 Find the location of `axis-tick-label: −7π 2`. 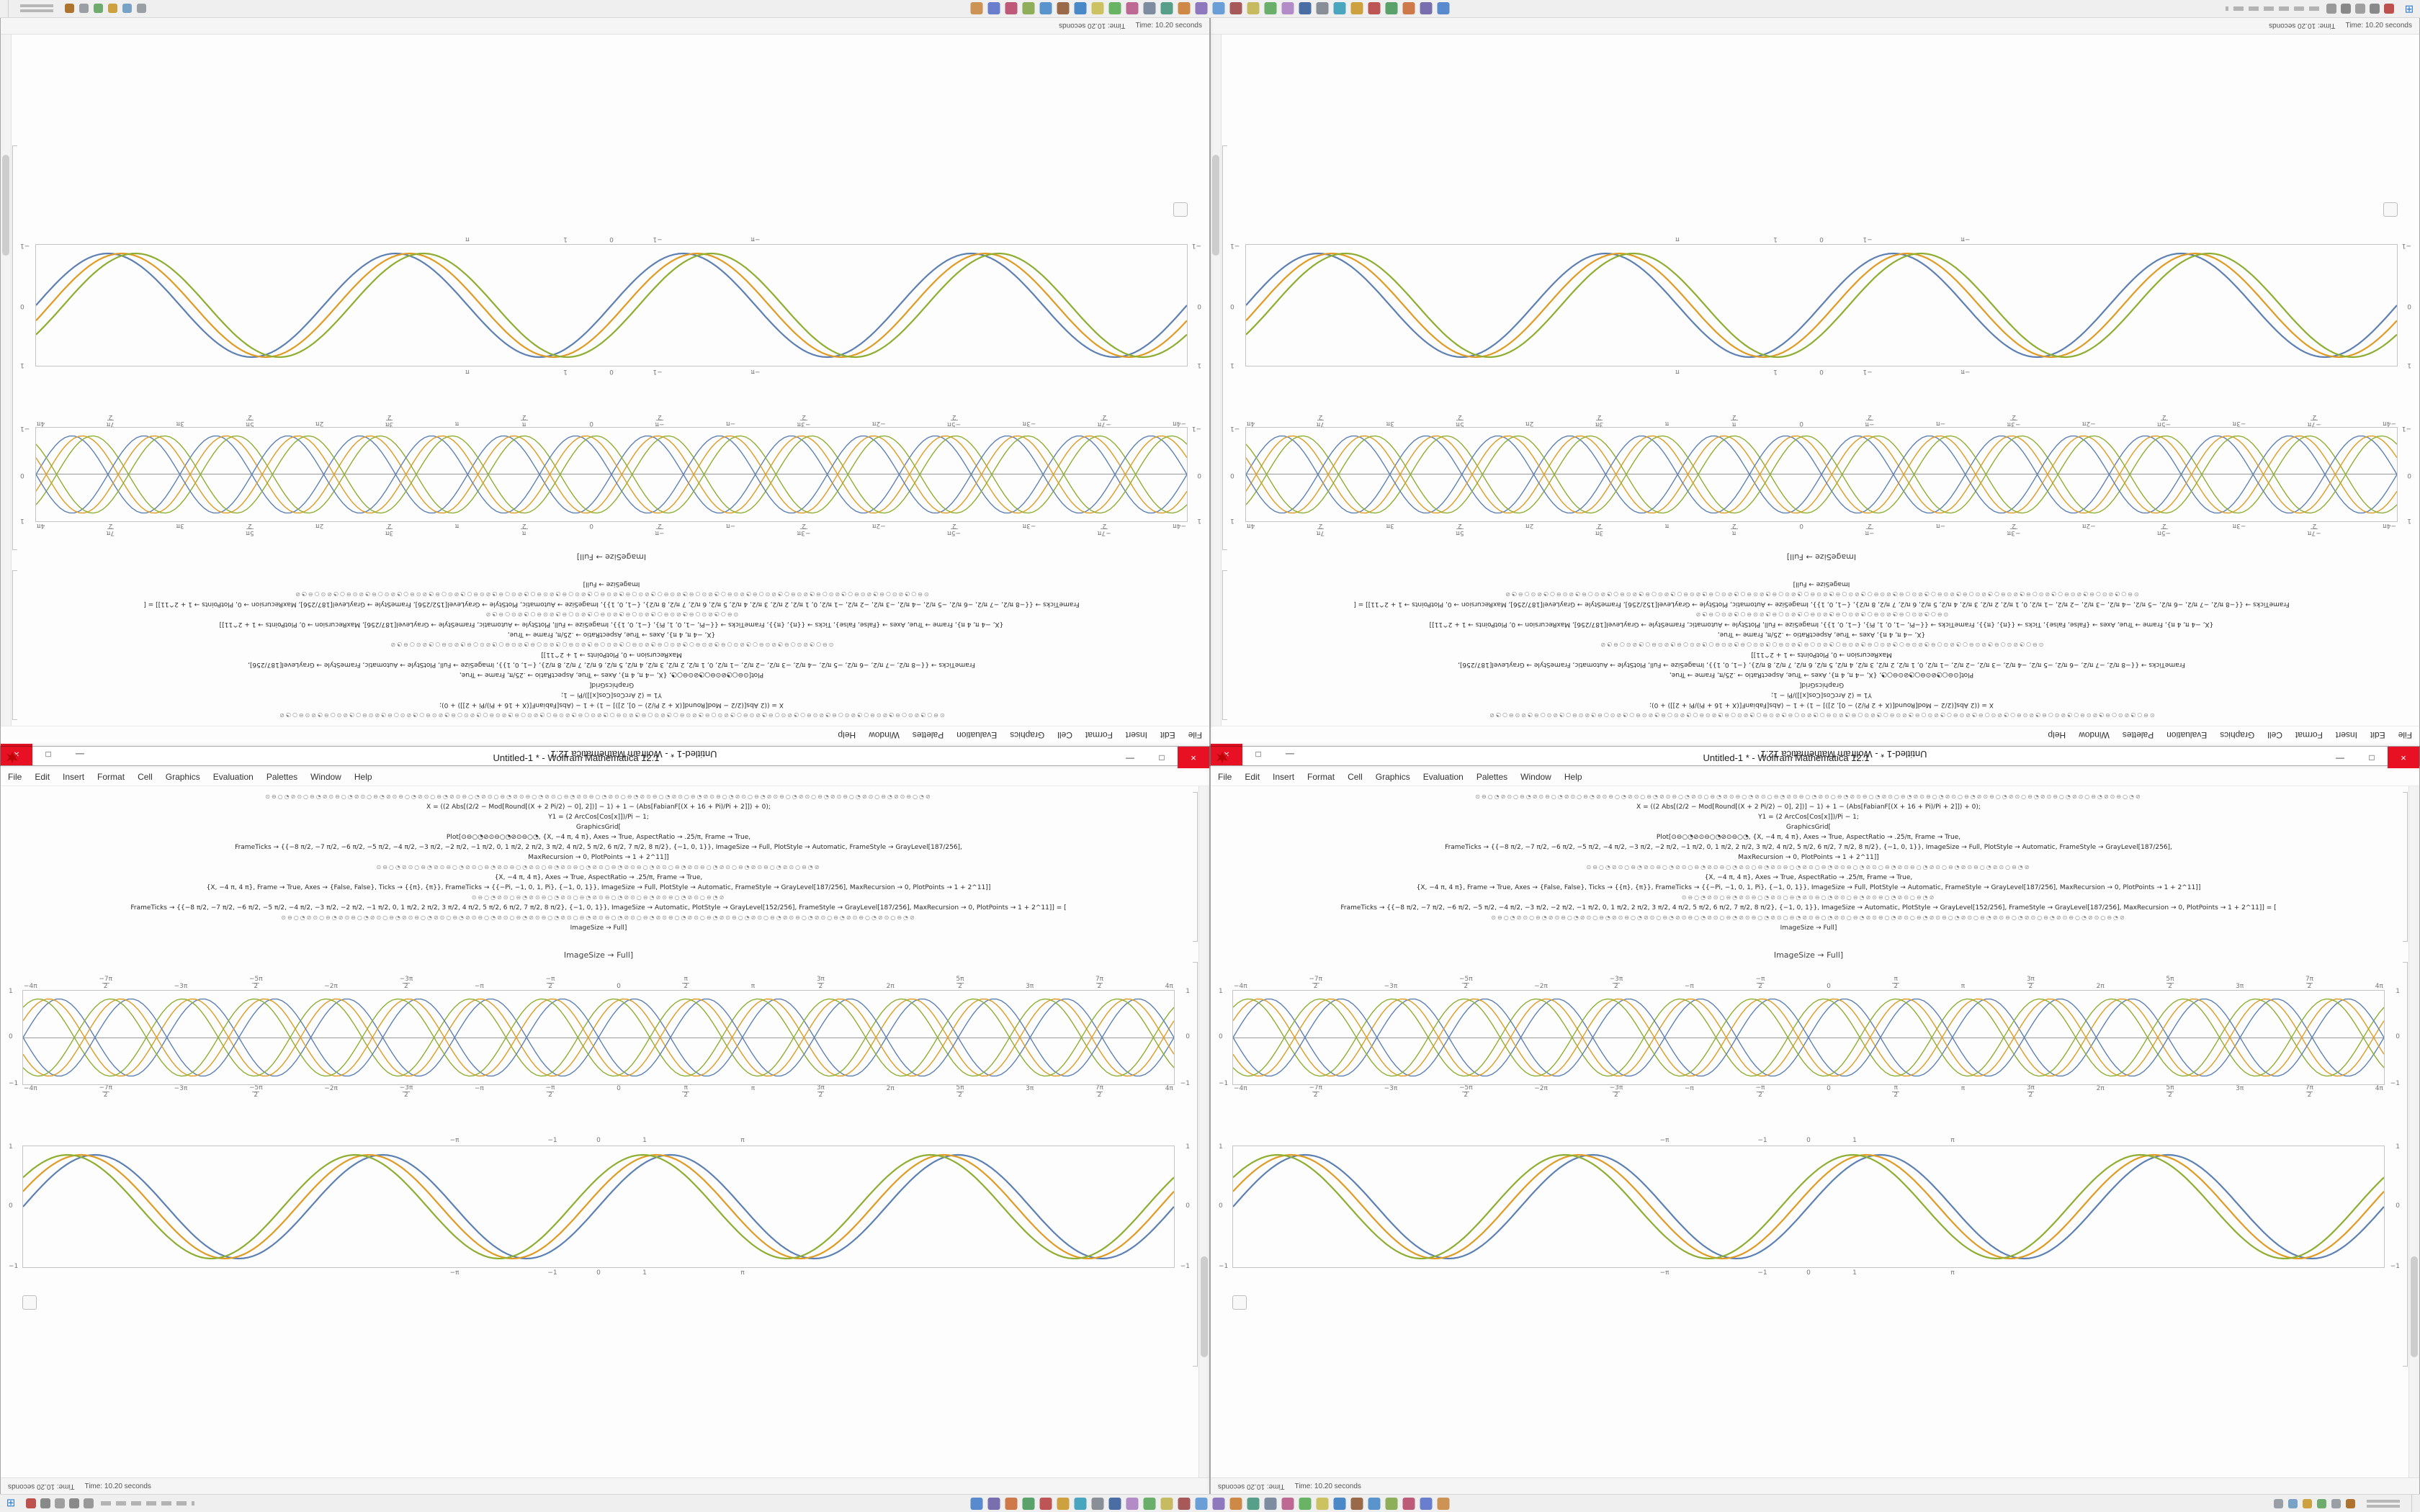

axis-tick-label: −7π 2 is located at coordinates (105, 983).